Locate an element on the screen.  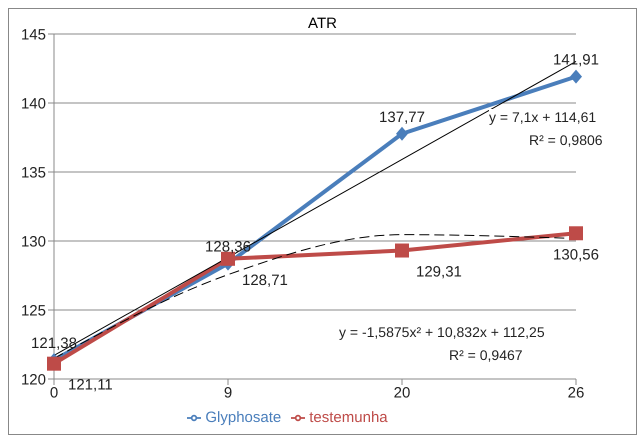
chart-title: ATR is located at coordinates (322, 23).